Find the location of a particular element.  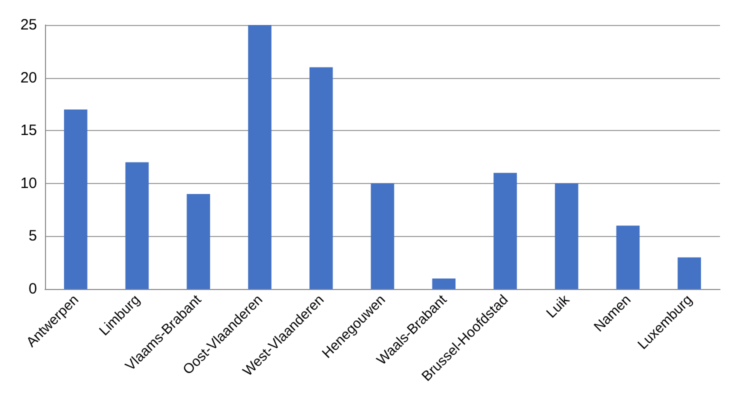

x-tick-label: Luik is located at coordinates (557, 305).